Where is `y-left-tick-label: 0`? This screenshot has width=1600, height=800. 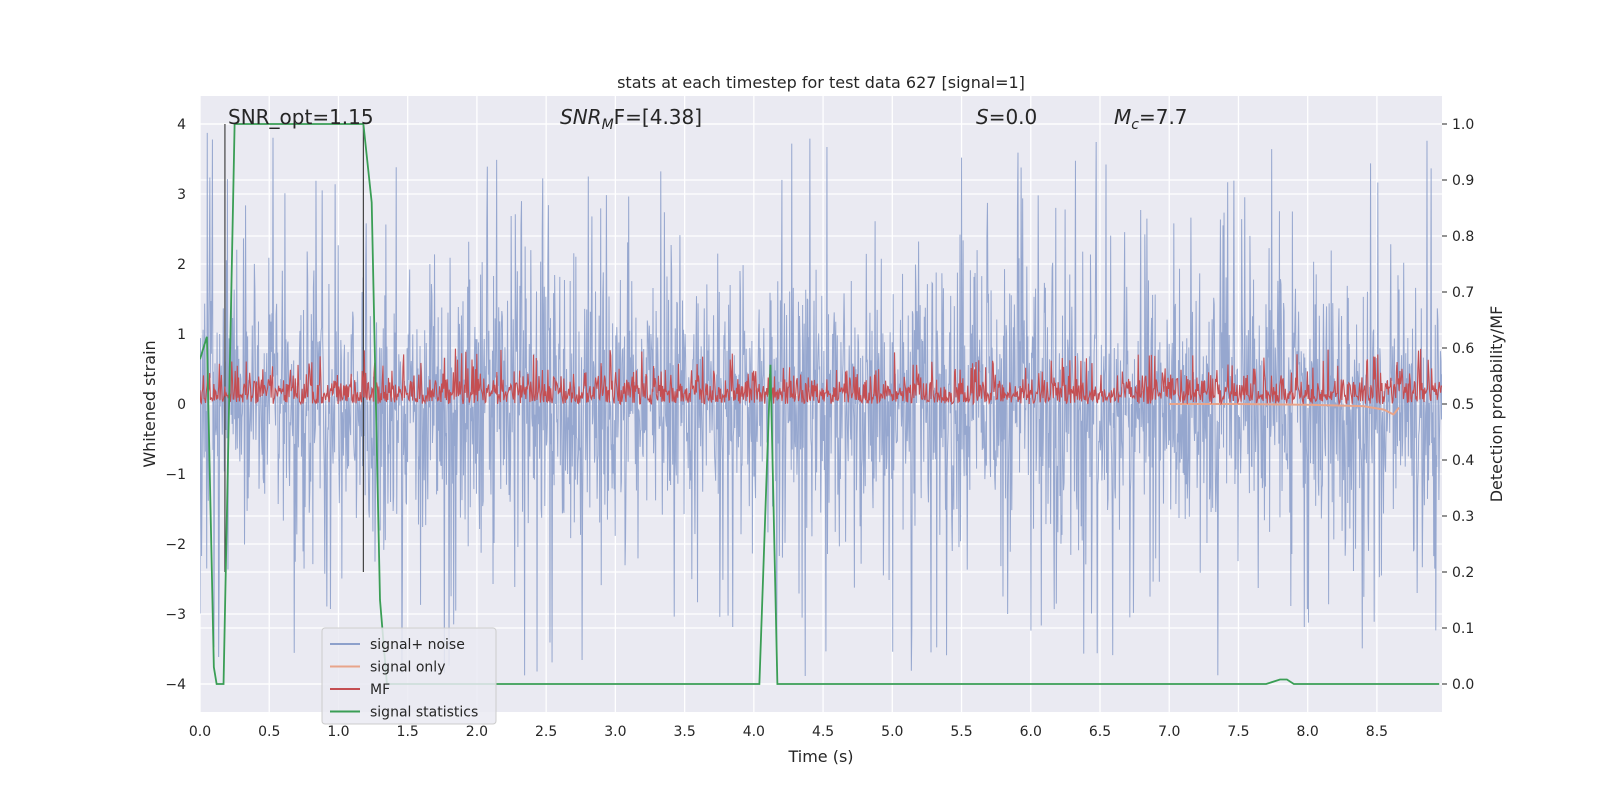 y-left-tick-label: 0 is located at coordinates (181, 405).